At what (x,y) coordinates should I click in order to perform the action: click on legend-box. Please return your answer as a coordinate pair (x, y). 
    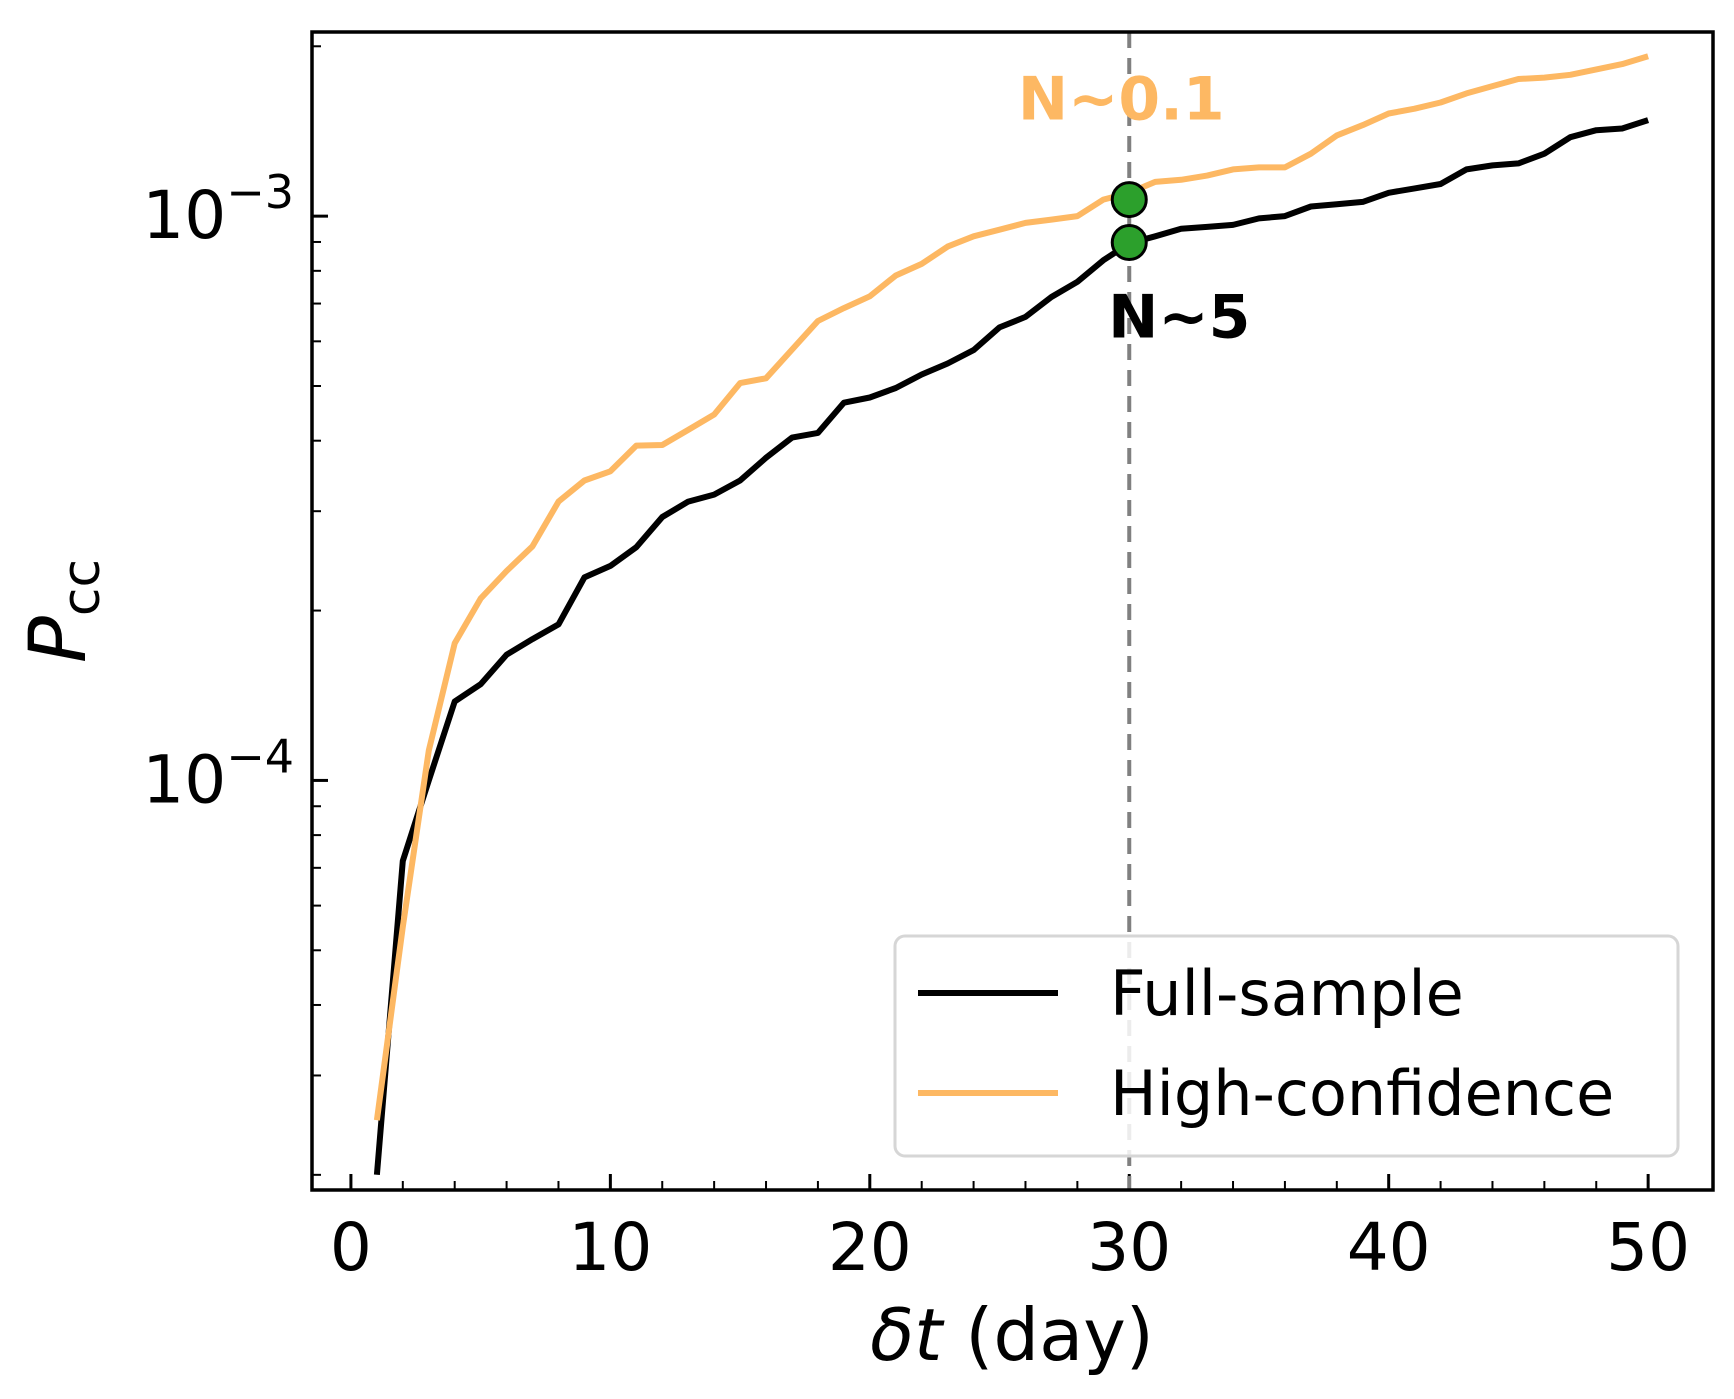
    Looking at the image, I should click on (1286, 1046).